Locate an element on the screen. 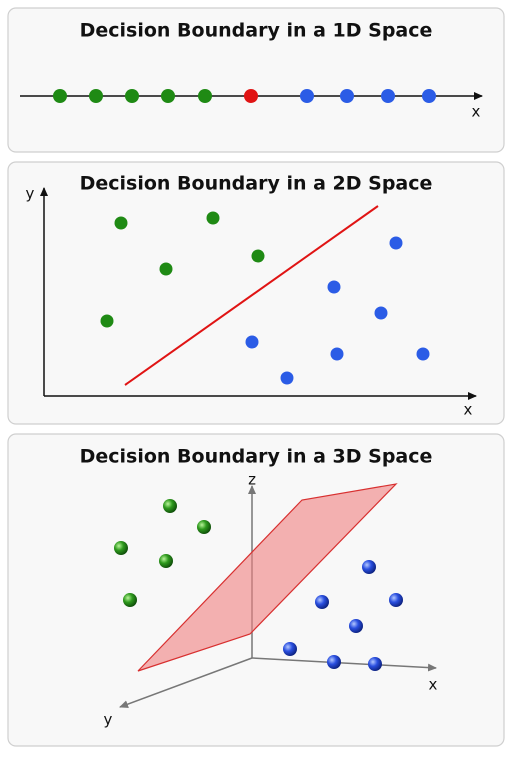 This screenshot has height=768, width=512. panel-title: Decision Boundary in a 3D Space is located at coordinates (256, 457).